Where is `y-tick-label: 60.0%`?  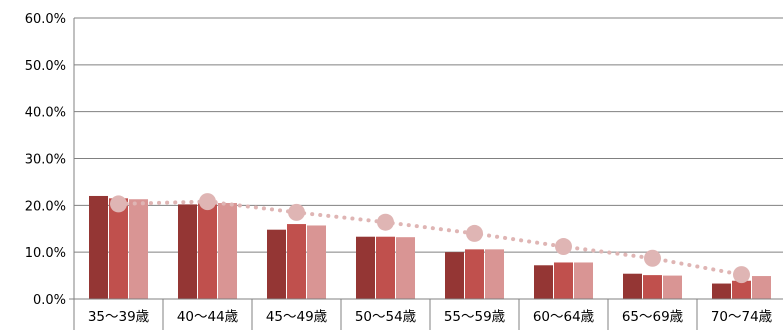
y-tick-label: 60.0% is located at coordinates (45, 19).